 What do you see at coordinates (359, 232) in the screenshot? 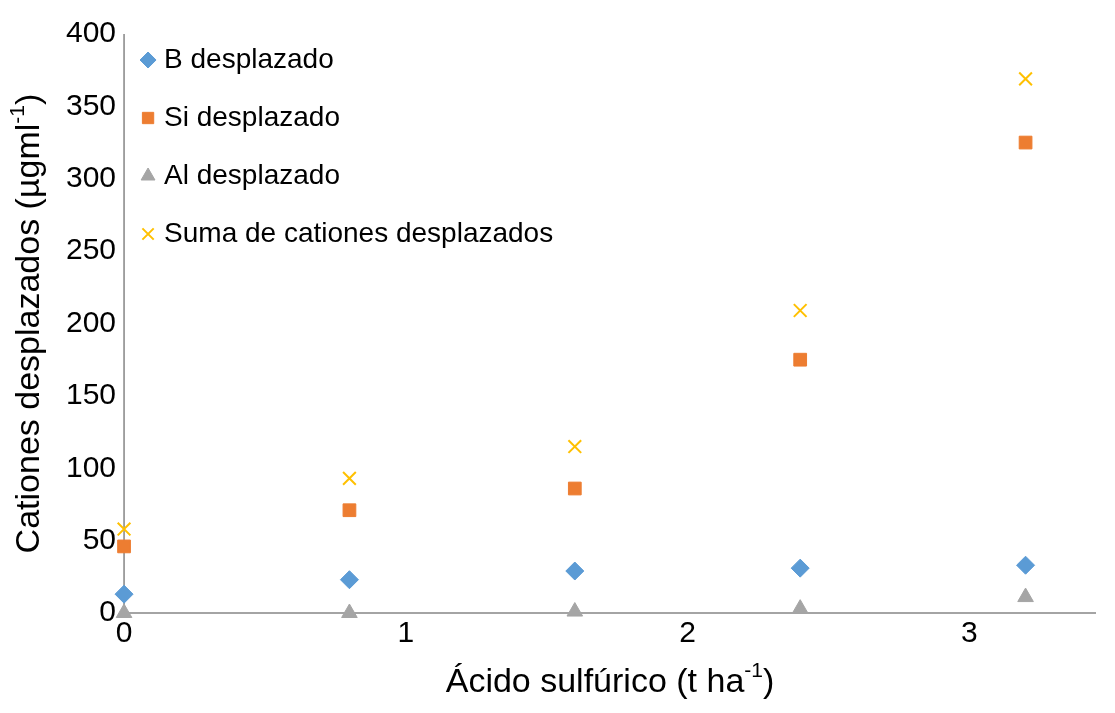
I see `legend-label: Suma de cationes desplazados` at bounding box center [359, 232].